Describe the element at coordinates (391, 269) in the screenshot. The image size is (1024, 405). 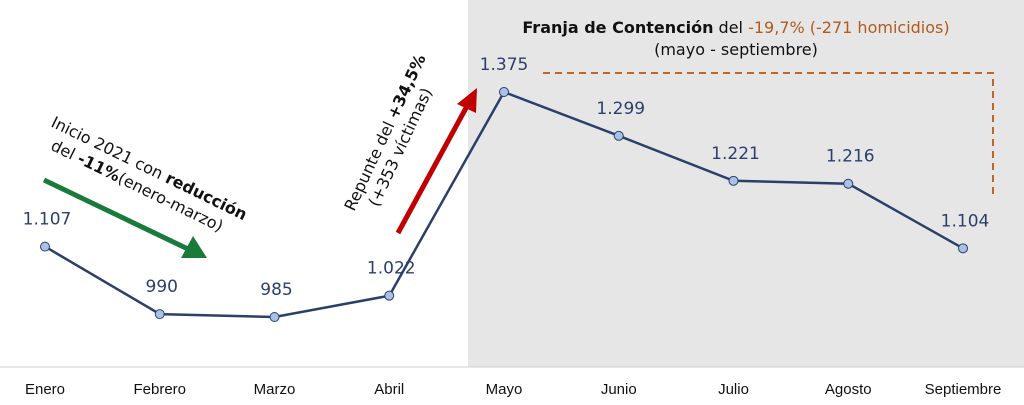
I see `data-label: 1.022` at that location.